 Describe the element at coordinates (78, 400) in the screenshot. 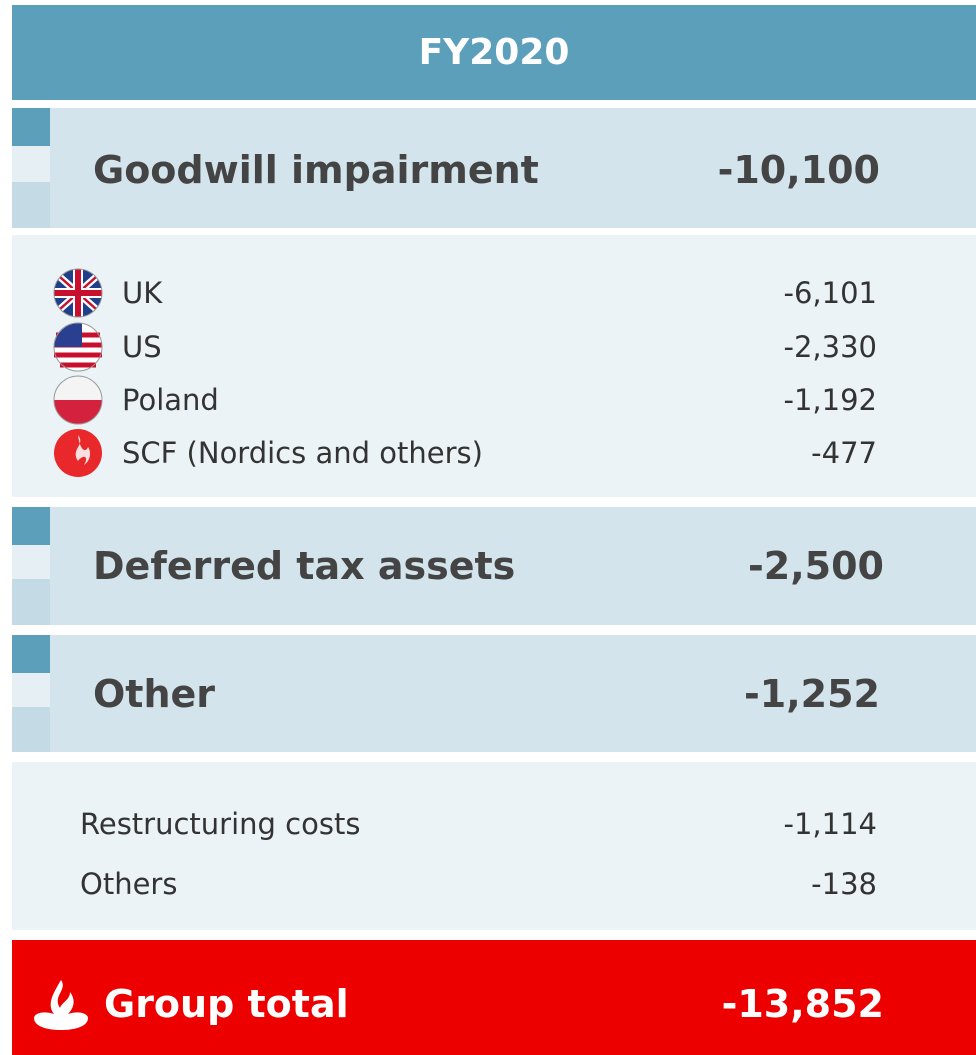

I see `flag-poland` at that location.